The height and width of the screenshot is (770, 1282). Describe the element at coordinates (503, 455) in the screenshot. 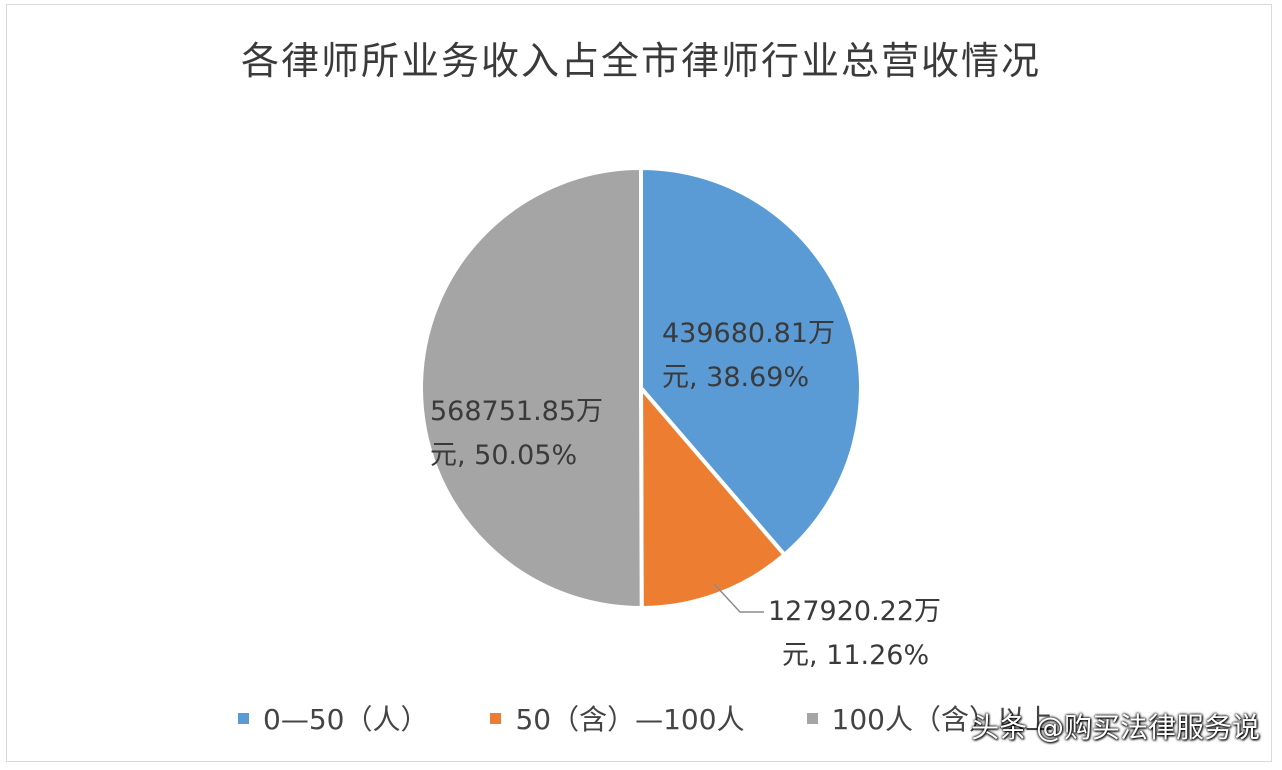

I see `data-label-percent-3: 元, 50.05%` at that location.